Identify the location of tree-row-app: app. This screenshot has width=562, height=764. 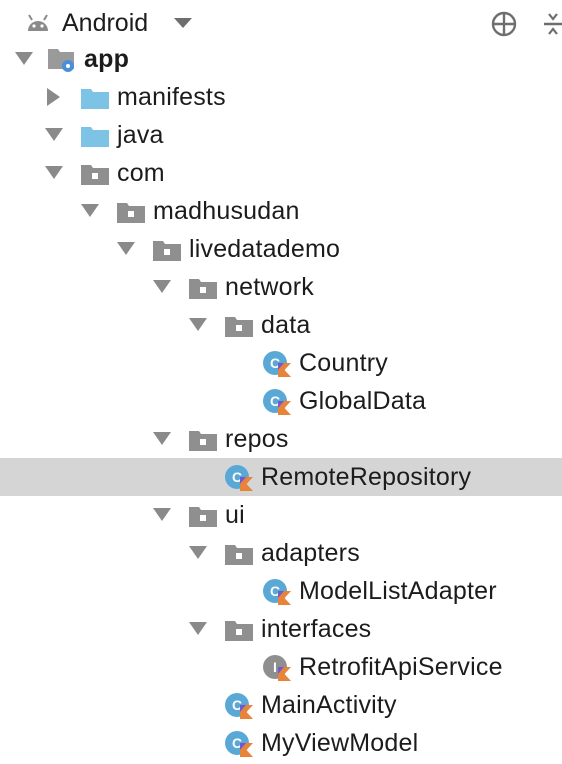
(281, 59).